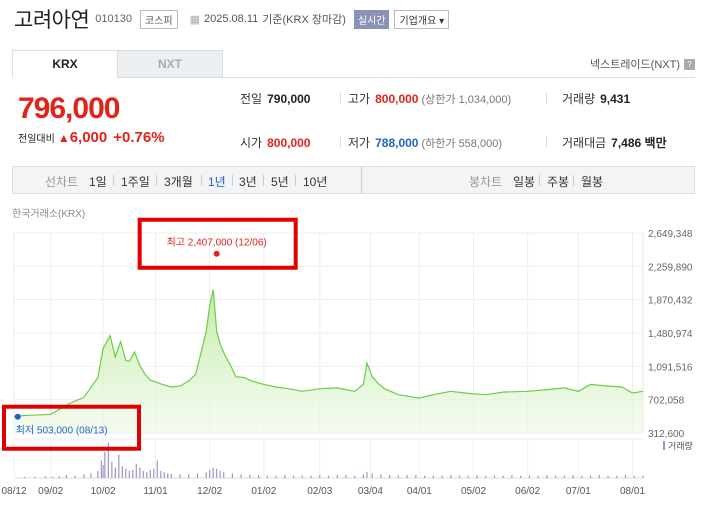 The width and height of the screenshot is (707, 514). Describe the element at coordinates (358, 459) in the screenshot. I see `volume-bars: 거래량` at that location.